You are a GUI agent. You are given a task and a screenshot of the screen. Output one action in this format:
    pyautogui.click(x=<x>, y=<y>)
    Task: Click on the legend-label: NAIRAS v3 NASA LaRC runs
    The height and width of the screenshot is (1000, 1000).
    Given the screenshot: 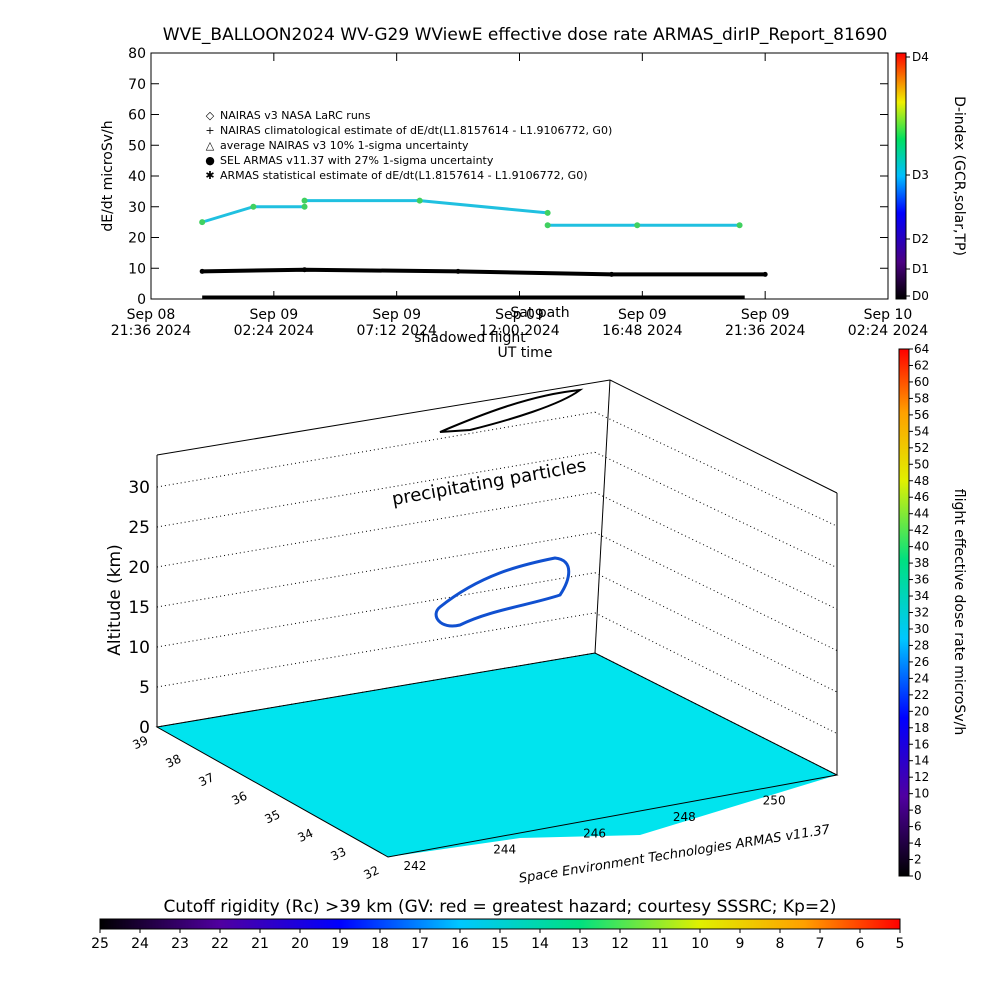 What is the action you would take?
    pyautogui.click(x=295, y=115)
    